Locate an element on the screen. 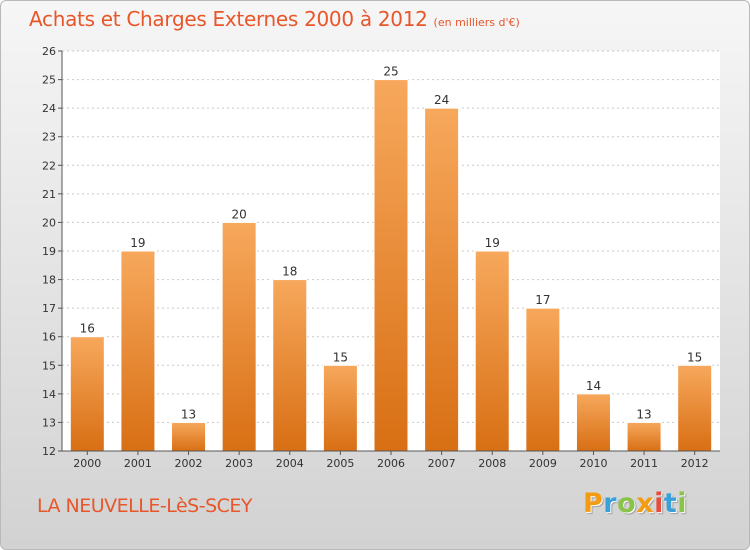  bar-value-label: 20 is located at coordinates (239, 214).